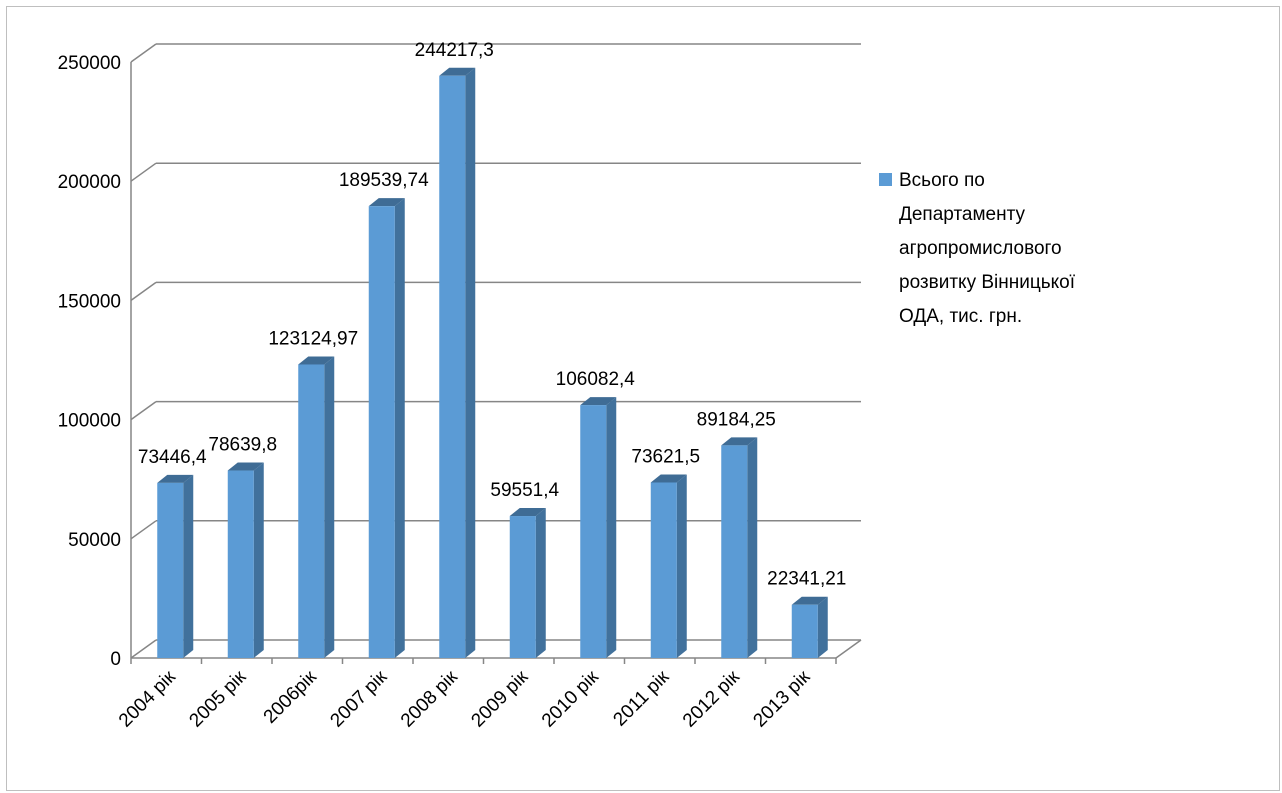 The image size is (1282, 793). Describe the element at coordinates (89, 63) in the screenshot. I see `y-tick-label: 250000` at that location.